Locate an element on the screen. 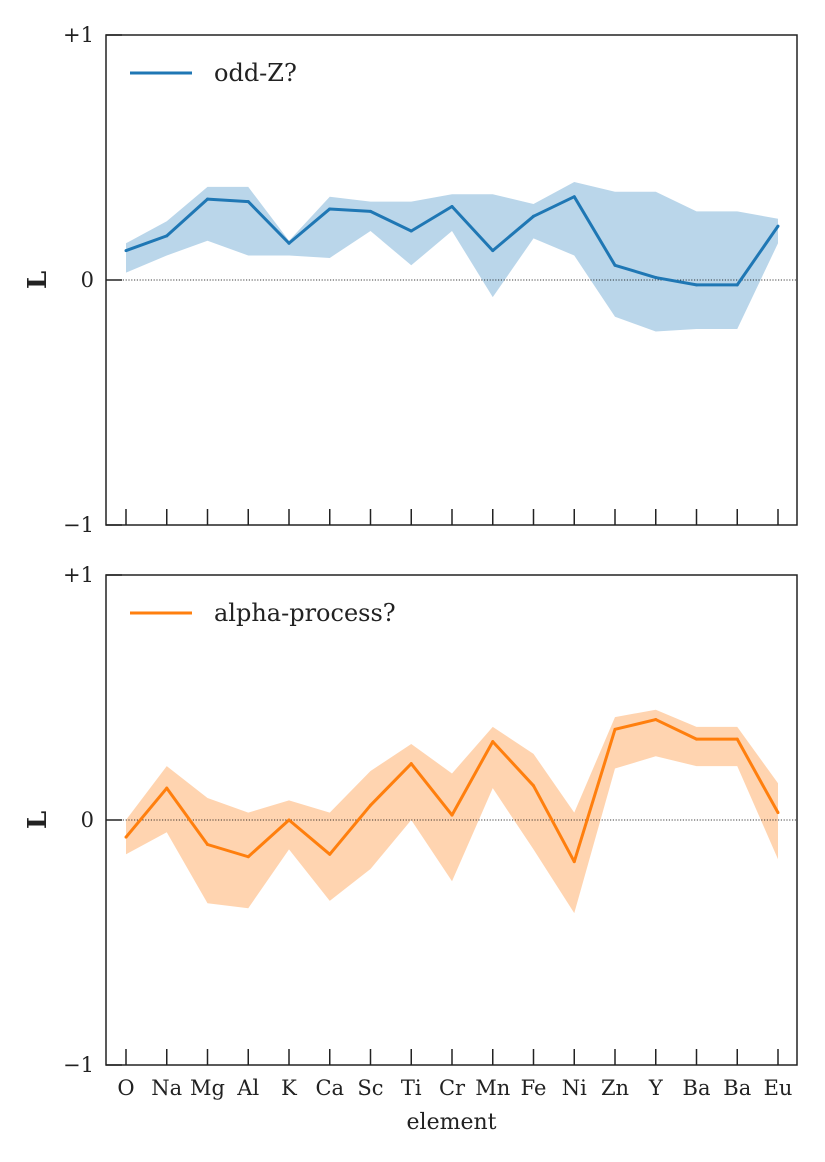 The height and width of the screenshot is (1162, 825). x-axis-label: element is located at coordinates (452, 1122).